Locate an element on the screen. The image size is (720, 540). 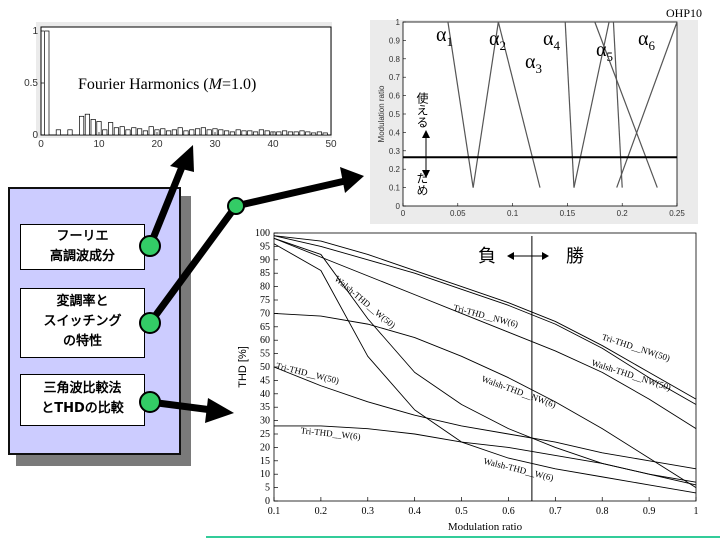
alpha-label-6: α6 is located at coordinates (646, 40).